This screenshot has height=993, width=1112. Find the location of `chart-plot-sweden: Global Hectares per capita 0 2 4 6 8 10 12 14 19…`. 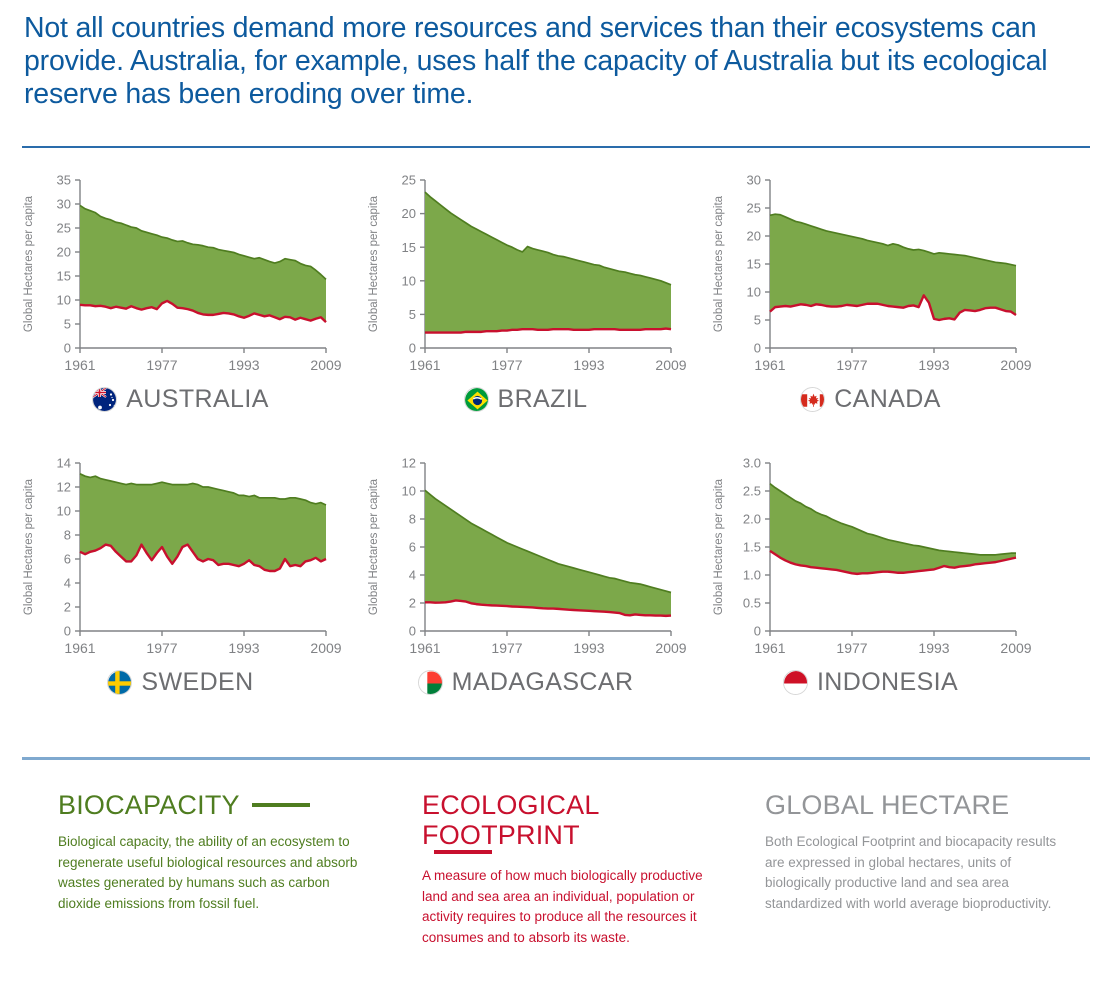

chart-plot-sweden: Global Hectares per capita 0 2 4 6 8 10 12 14 19… is located at coordinates (180, 562).